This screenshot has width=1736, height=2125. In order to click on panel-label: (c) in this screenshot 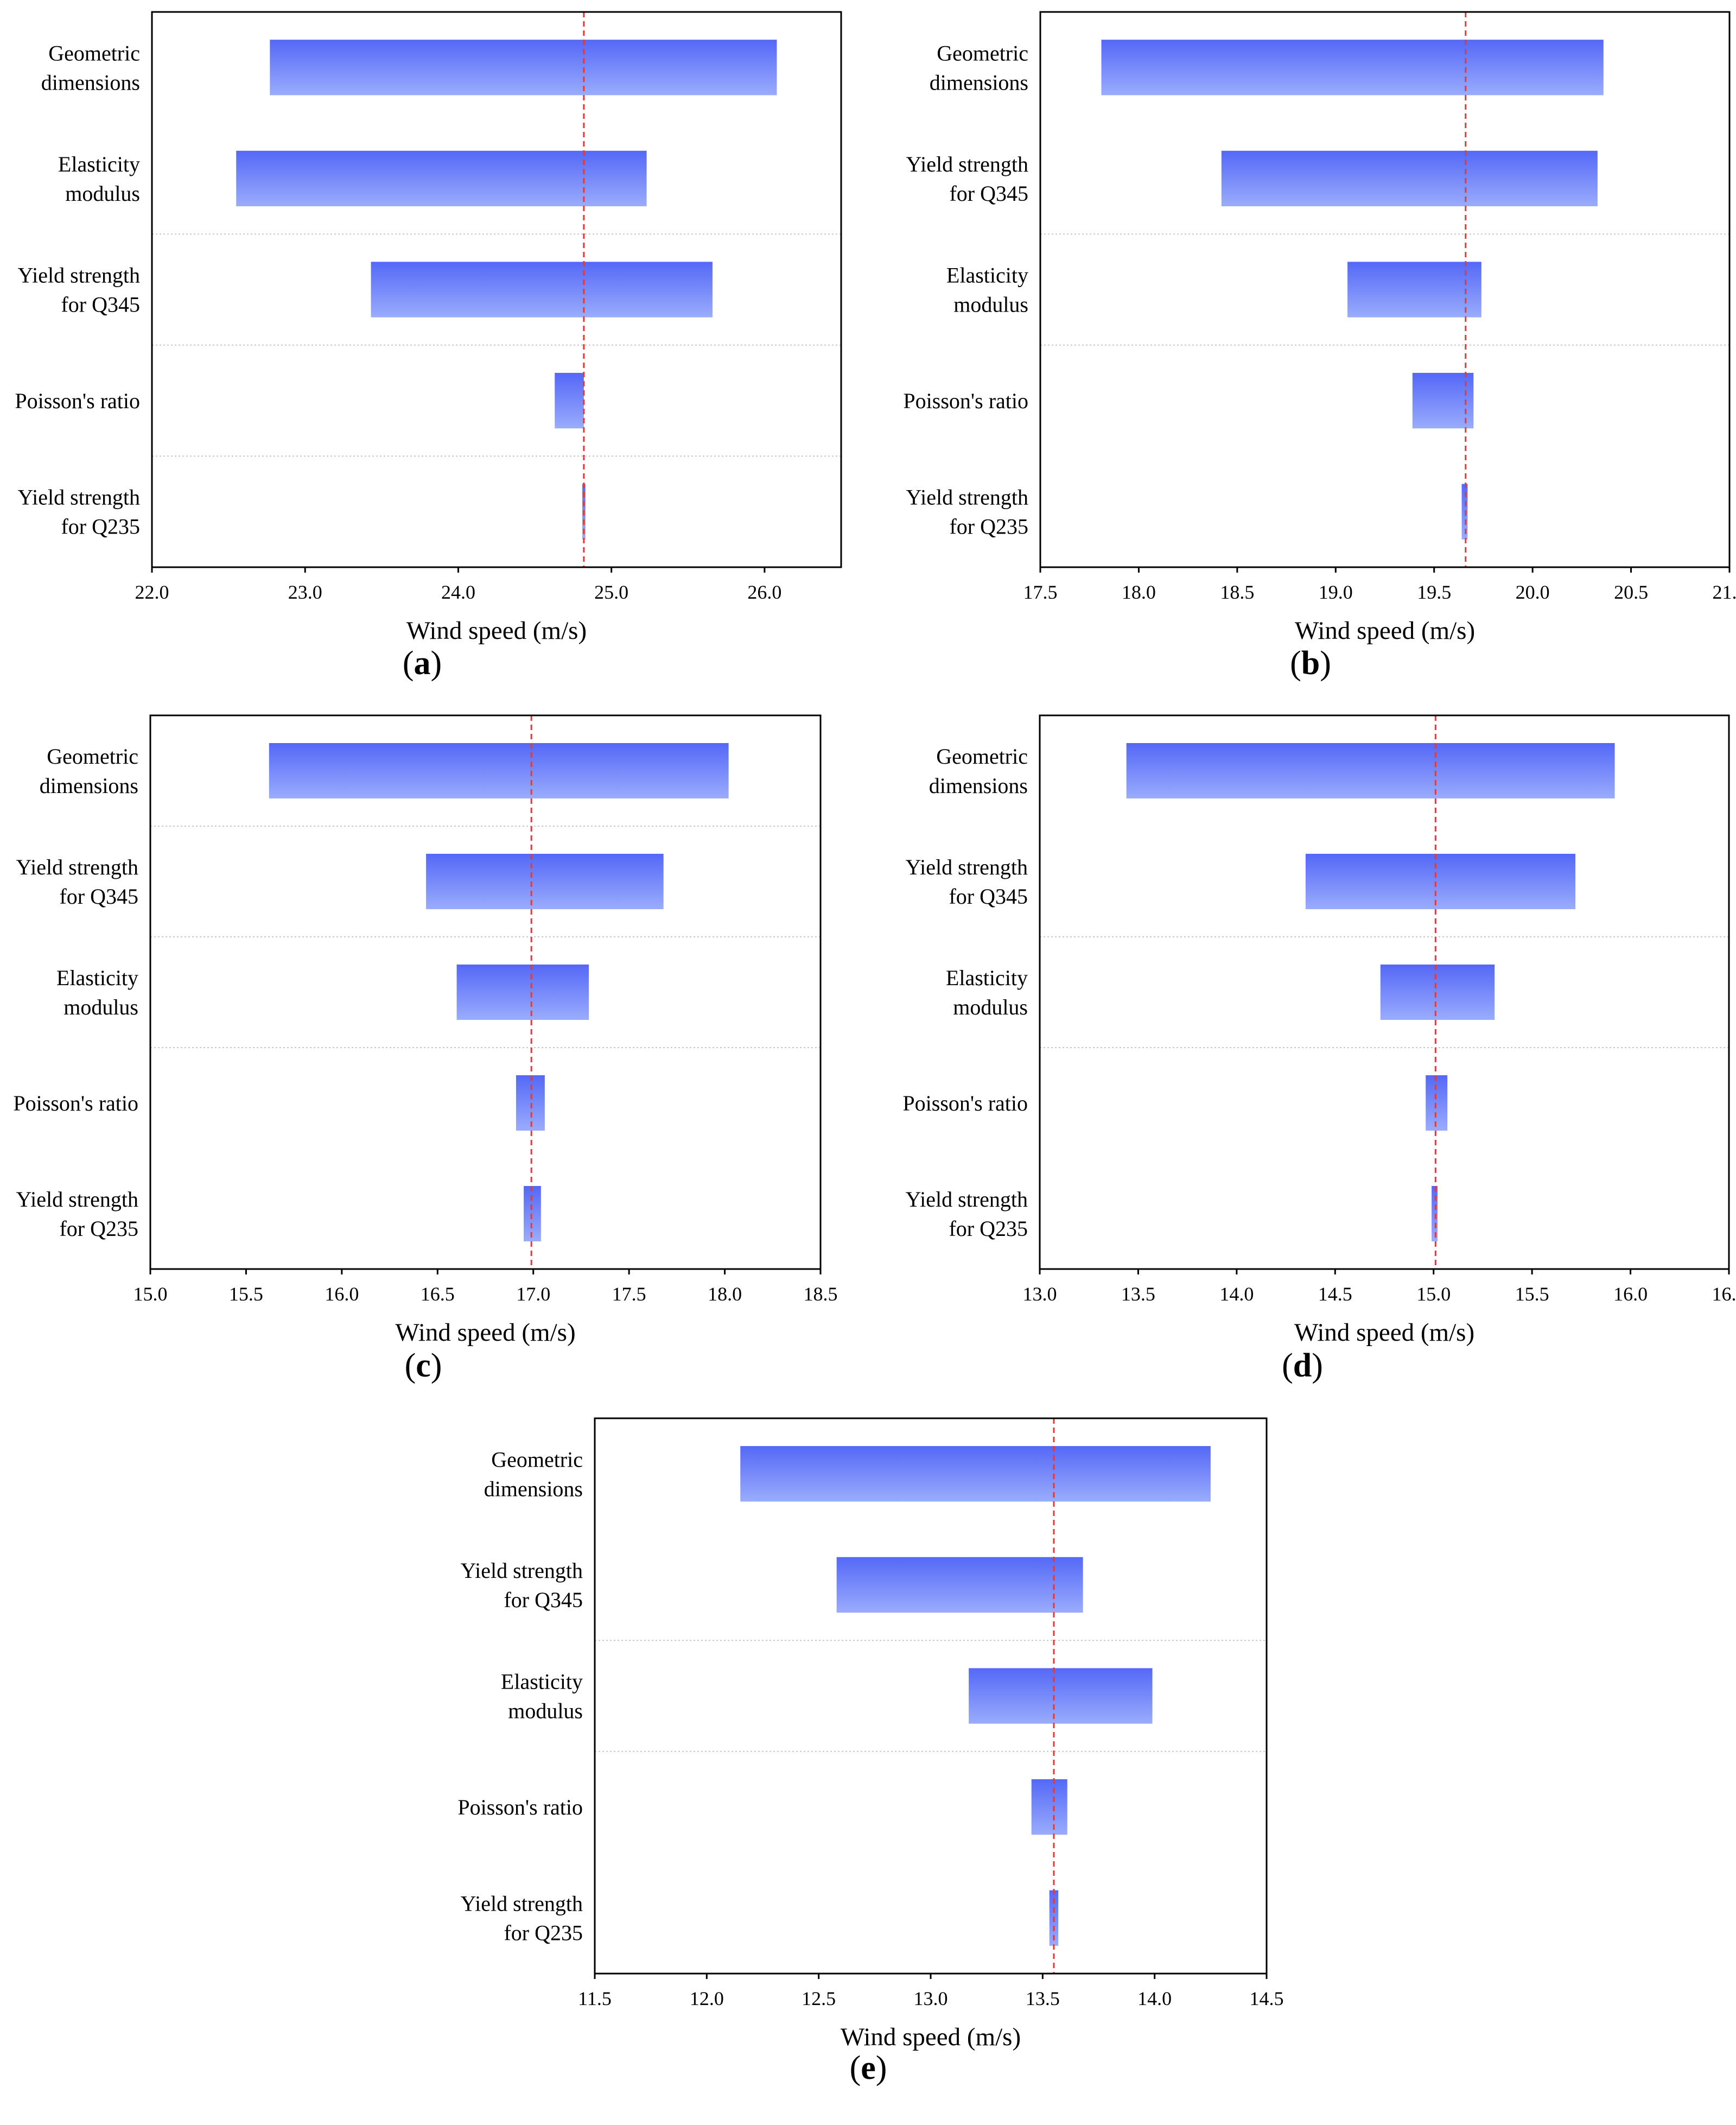, I will do `click(424, 1365)`.